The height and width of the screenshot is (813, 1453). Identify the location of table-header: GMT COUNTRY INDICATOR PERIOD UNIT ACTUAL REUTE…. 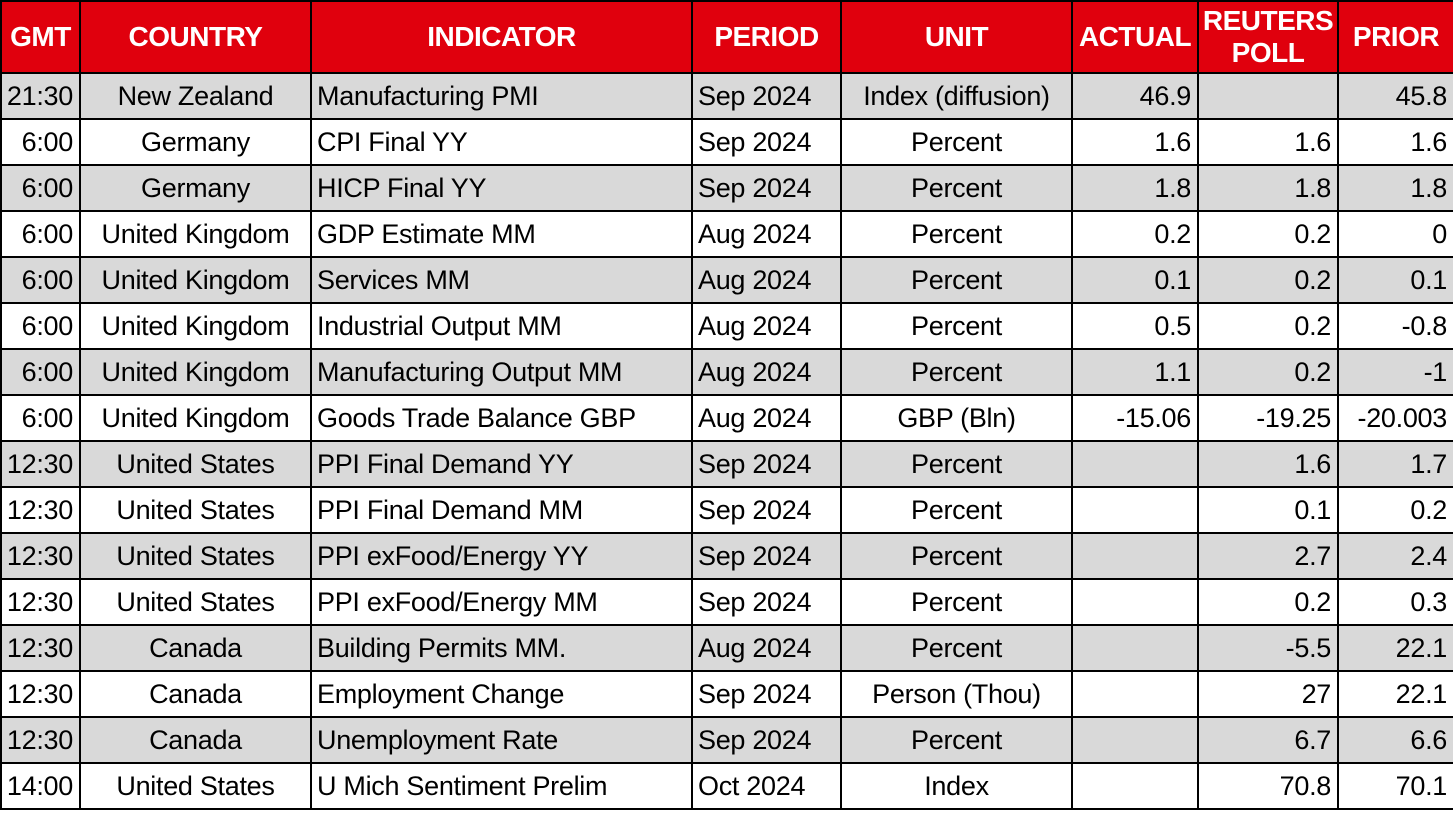
(726, 37).